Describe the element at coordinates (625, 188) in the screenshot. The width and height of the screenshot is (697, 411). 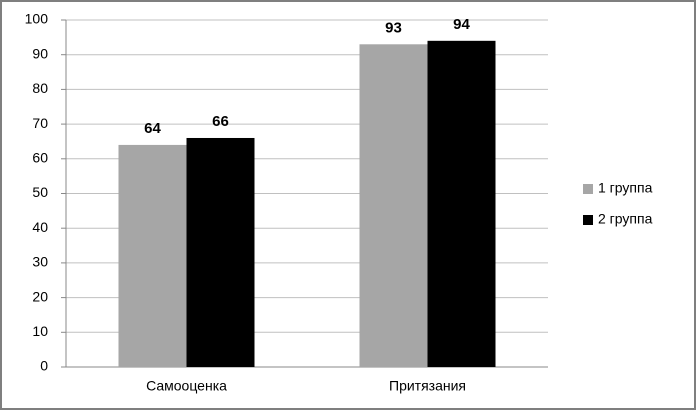
I see `legend-label: 1 группа` at that location.